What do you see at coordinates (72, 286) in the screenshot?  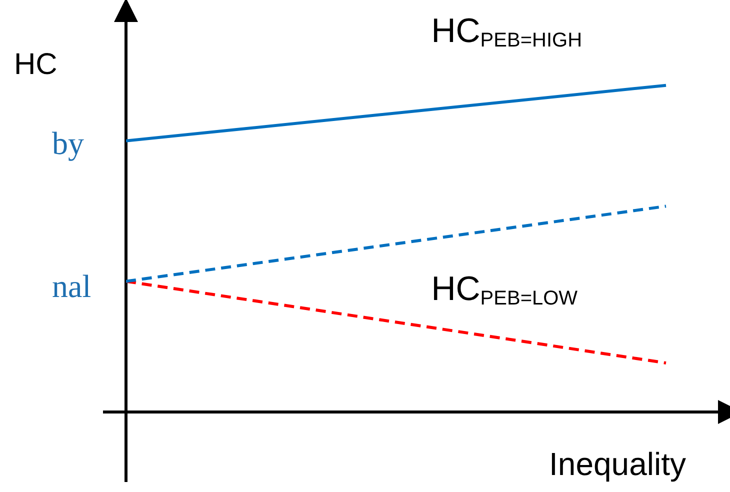 I see `annotation: nal` at bounding box center [72, 286].